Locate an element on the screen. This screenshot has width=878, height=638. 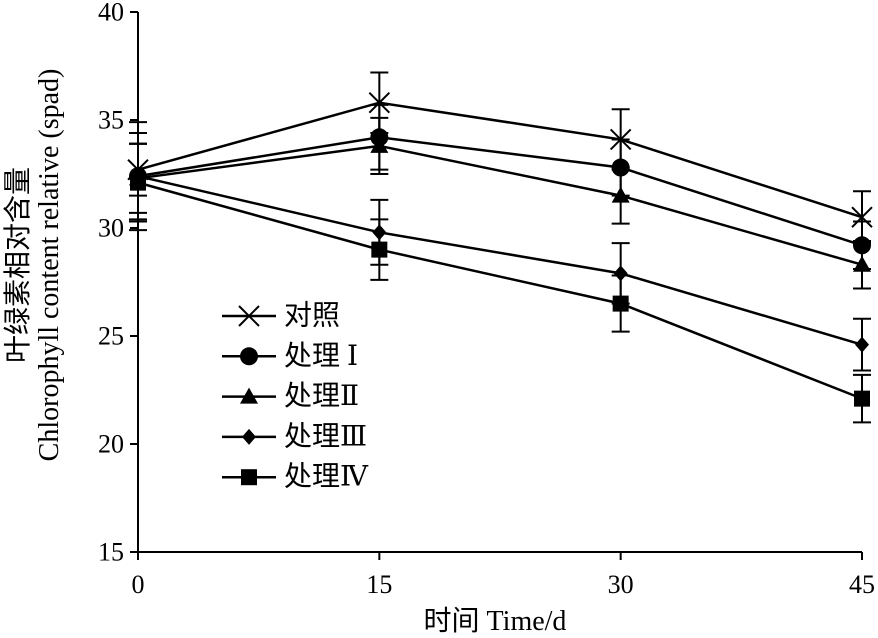
legend-label: 处理 Ⅰ is located at coordinates (321, 356).